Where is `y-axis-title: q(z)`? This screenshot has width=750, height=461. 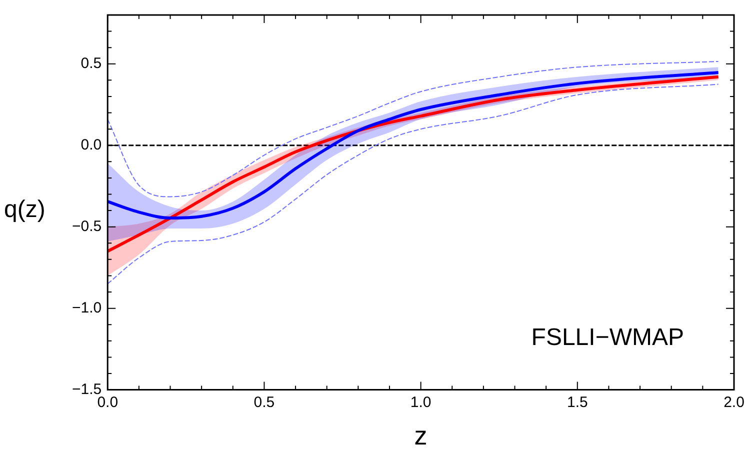
y-axis-title: q(z) is located at coordinates (25, 210).